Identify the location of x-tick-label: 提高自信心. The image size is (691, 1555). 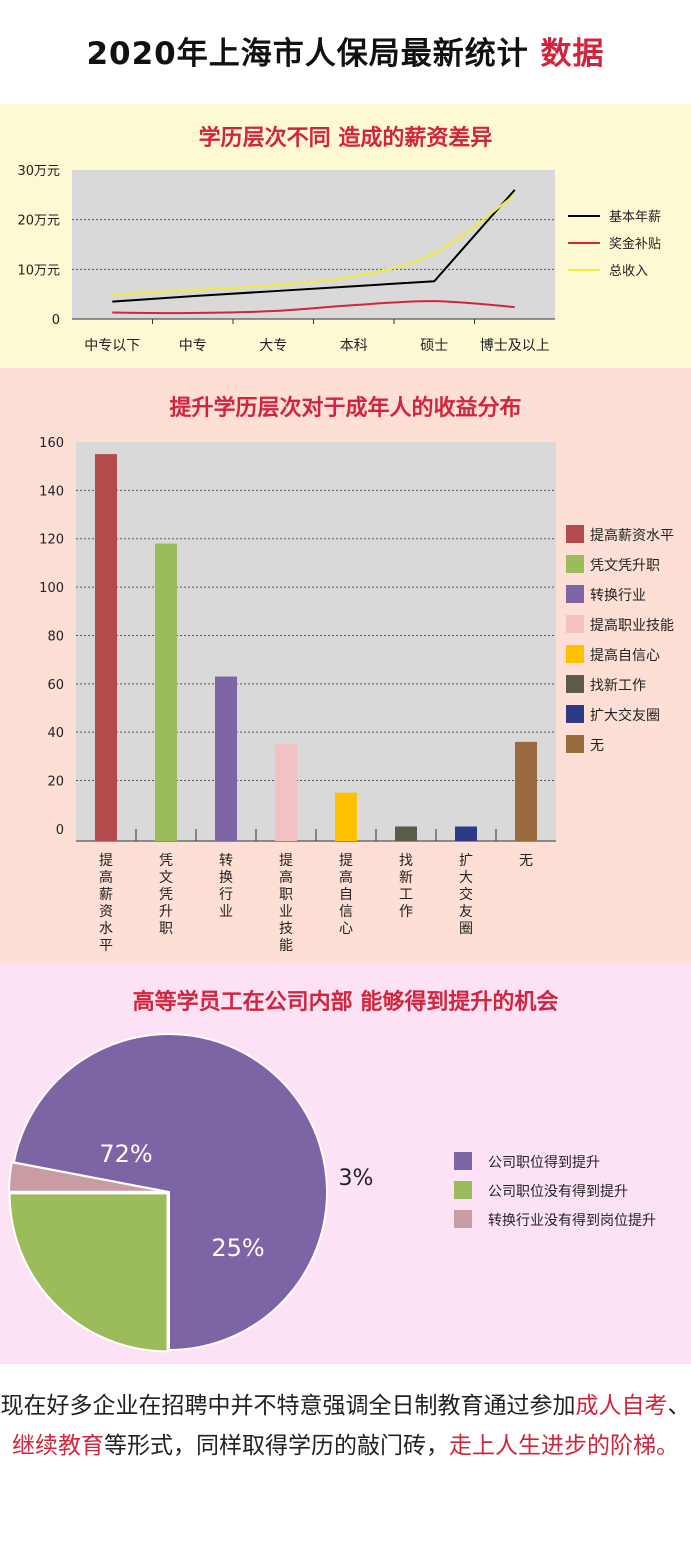
(346, 895).